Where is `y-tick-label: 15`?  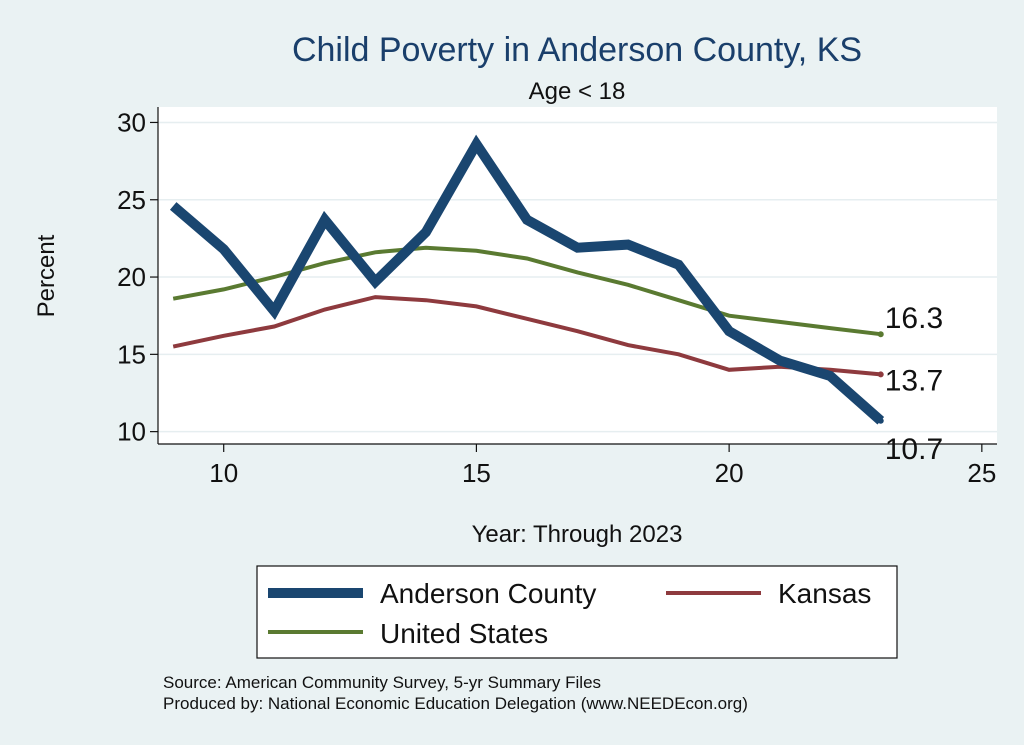 y-tick-label: 15 is located at coordinates (131, 354).